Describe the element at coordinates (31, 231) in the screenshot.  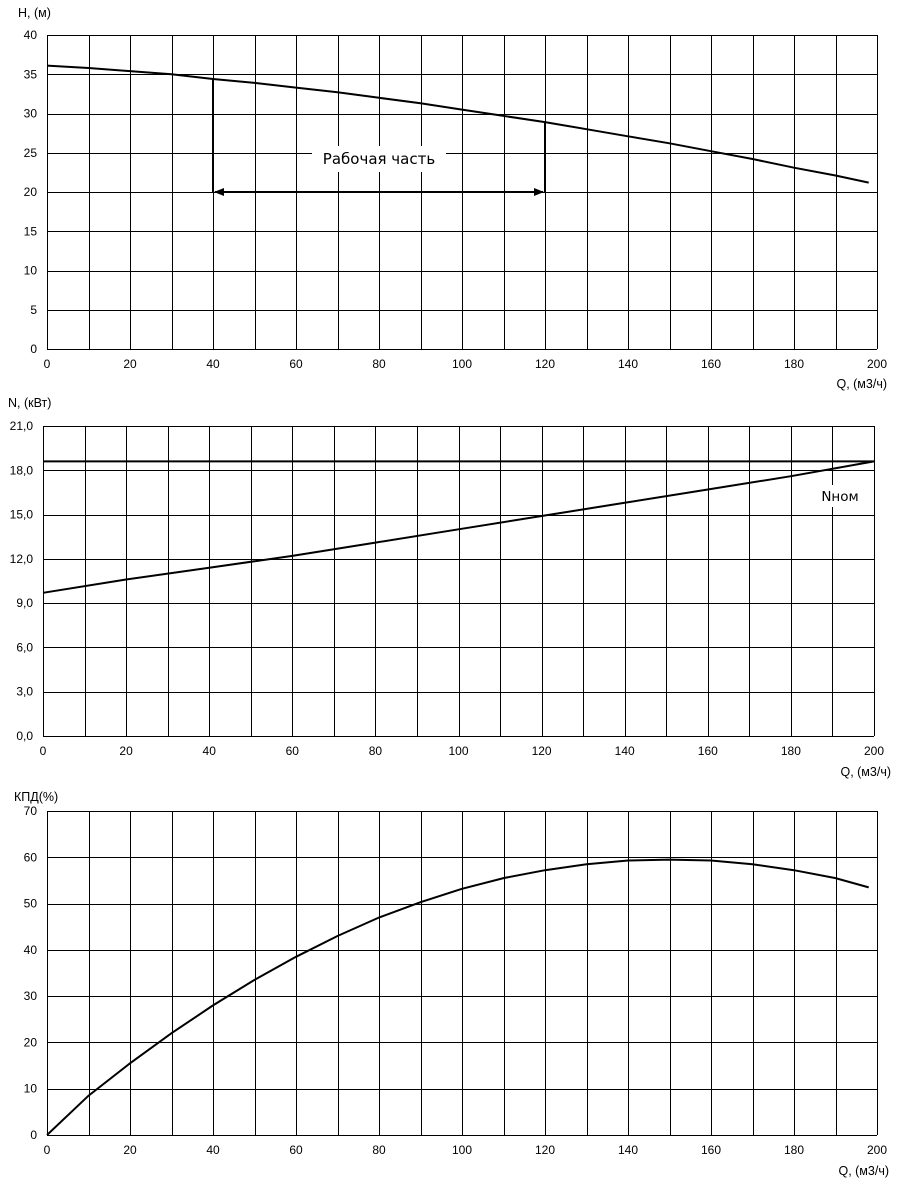
I see `y-tick-label: 15` at that location.